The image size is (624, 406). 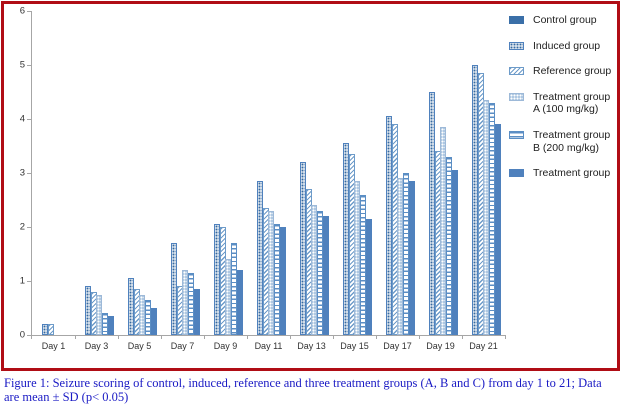 I want to click on legend-label: Control group, so click(x=565, y=20).